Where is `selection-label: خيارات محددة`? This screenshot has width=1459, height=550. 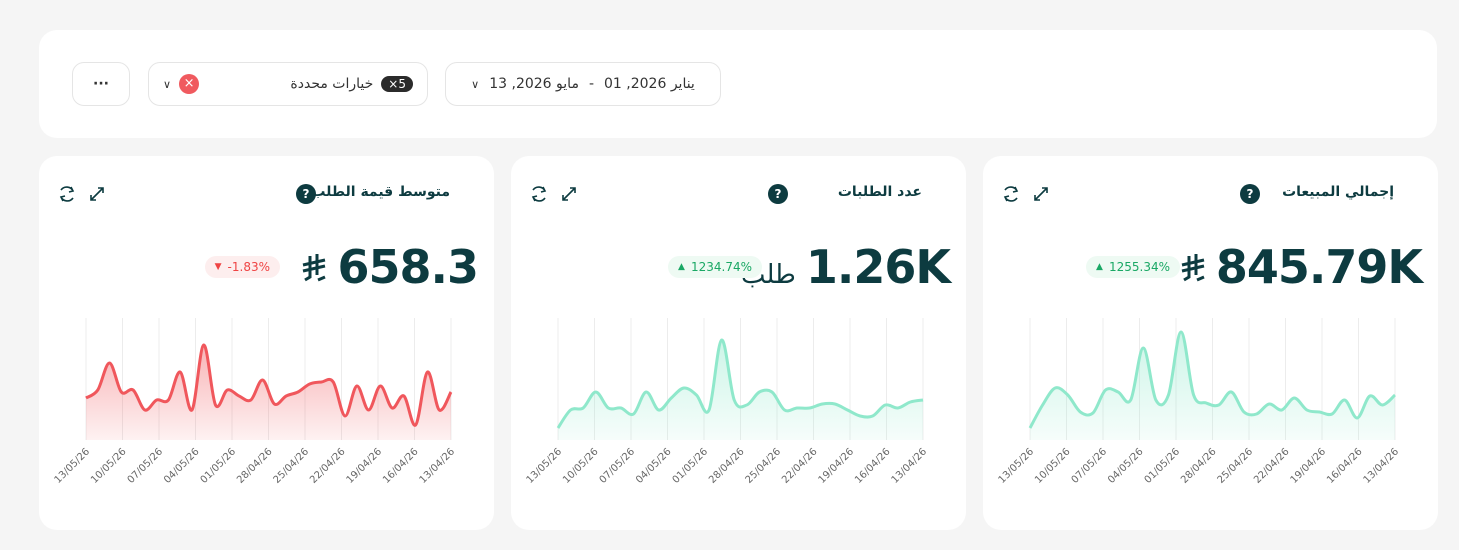
selection-label: خيارات محددة is located at coordinates (332, 84).